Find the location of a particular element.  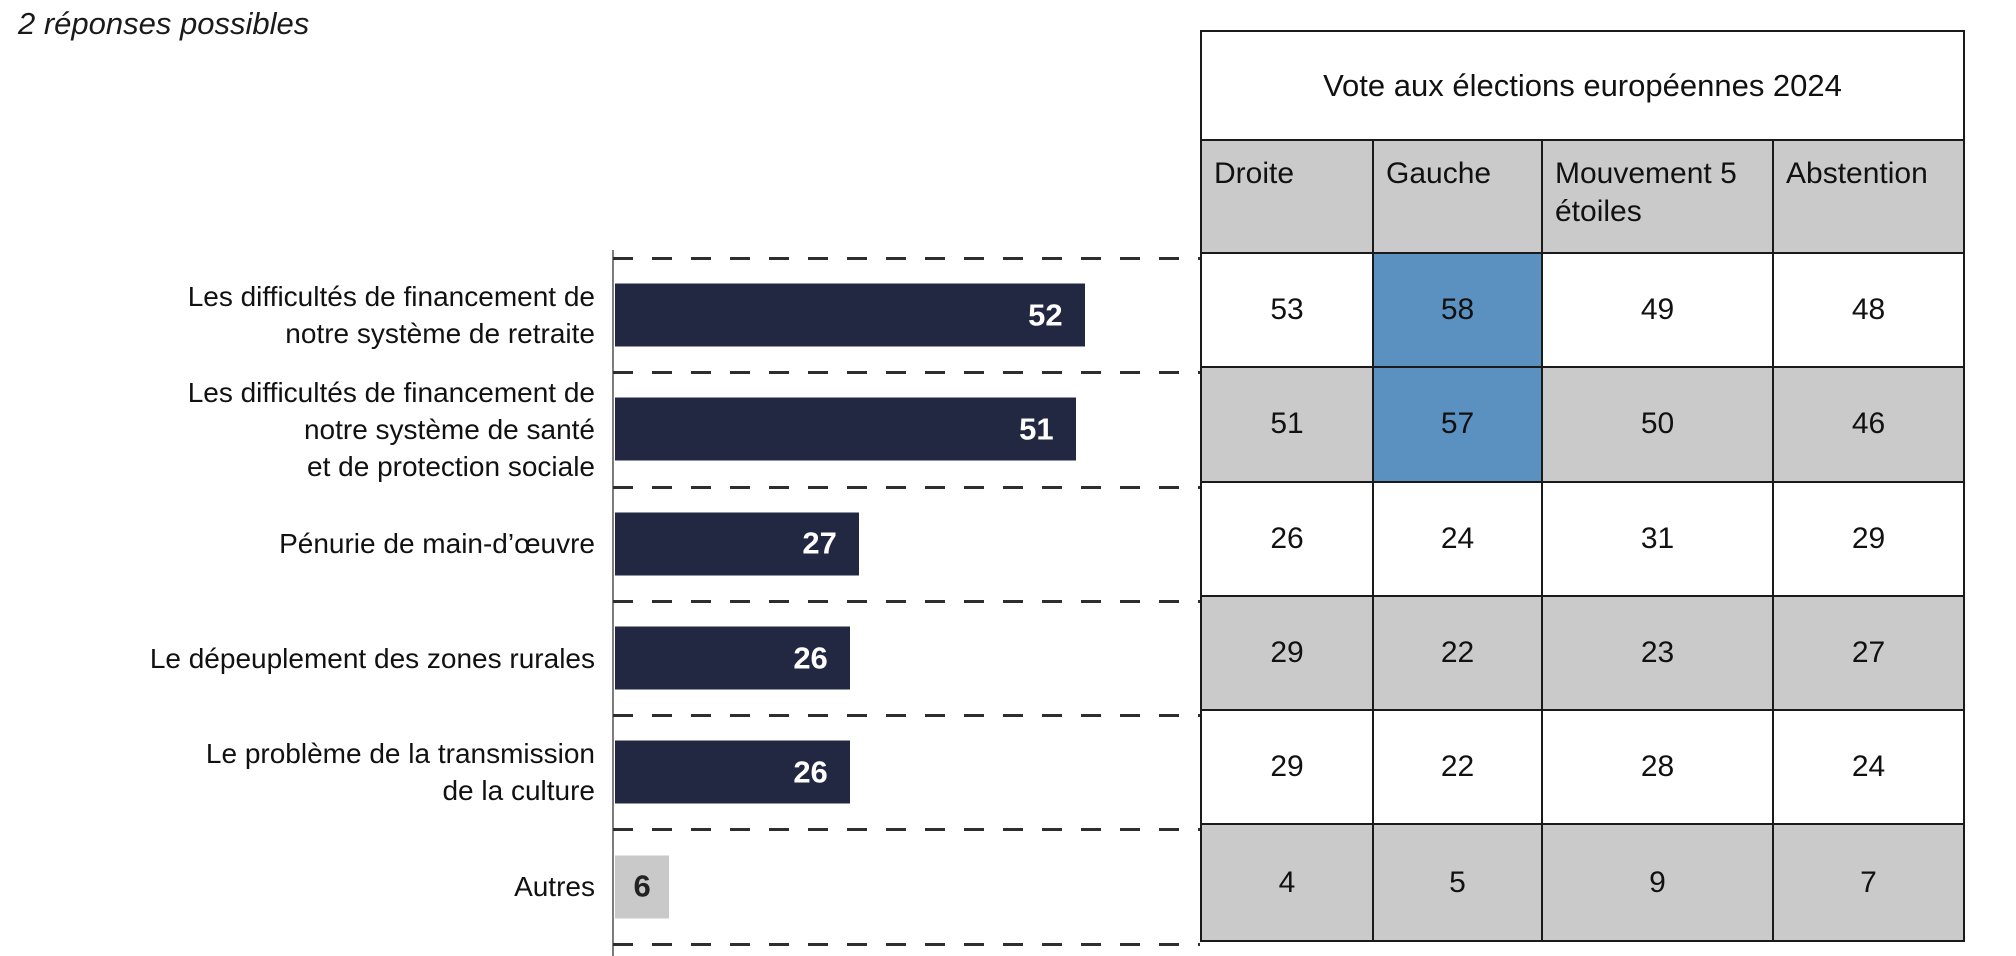

bar-value-label: 52 is located at coordinates (1045, 315).